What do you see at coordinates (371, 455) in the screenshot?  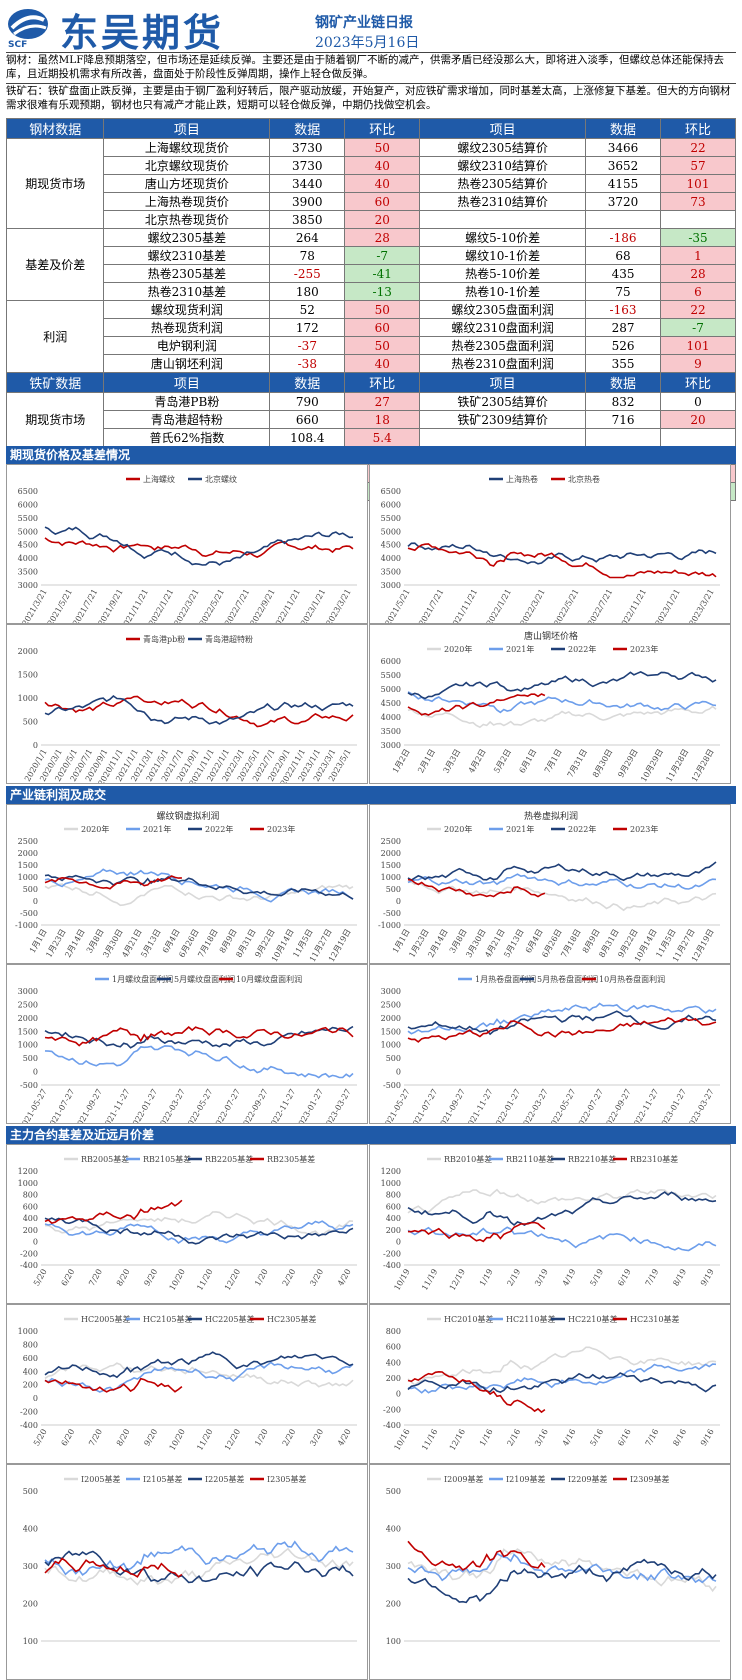 I see `section-header-prices: 期现货价格及基差情况` at bounding box center [371, 455].